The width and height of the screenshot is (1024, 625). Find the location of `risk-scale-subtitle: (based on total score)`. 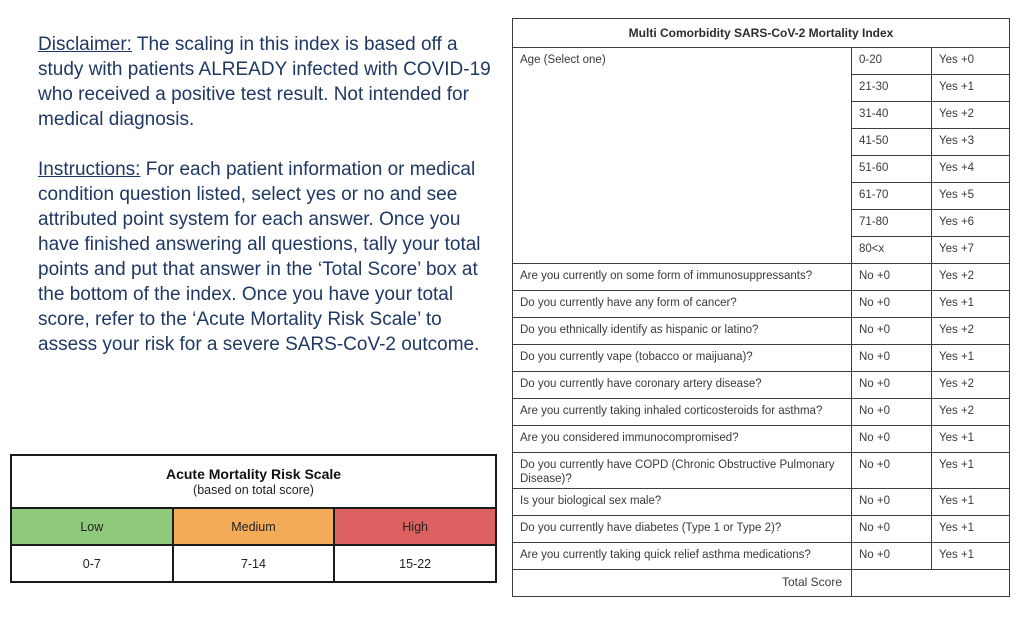

risk-scale-subtitle: (based on total score) is located at coordinates (253, 490).